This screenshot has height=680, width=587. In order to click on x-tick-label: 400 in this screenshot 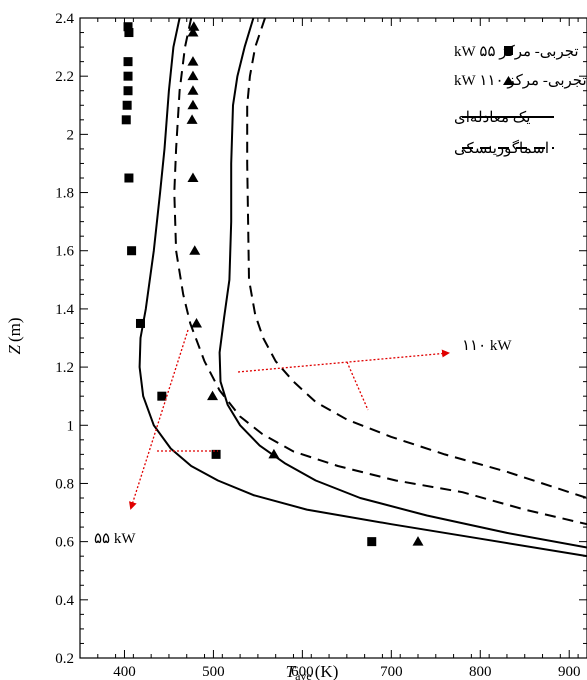, I will do `click(124, 672)`.